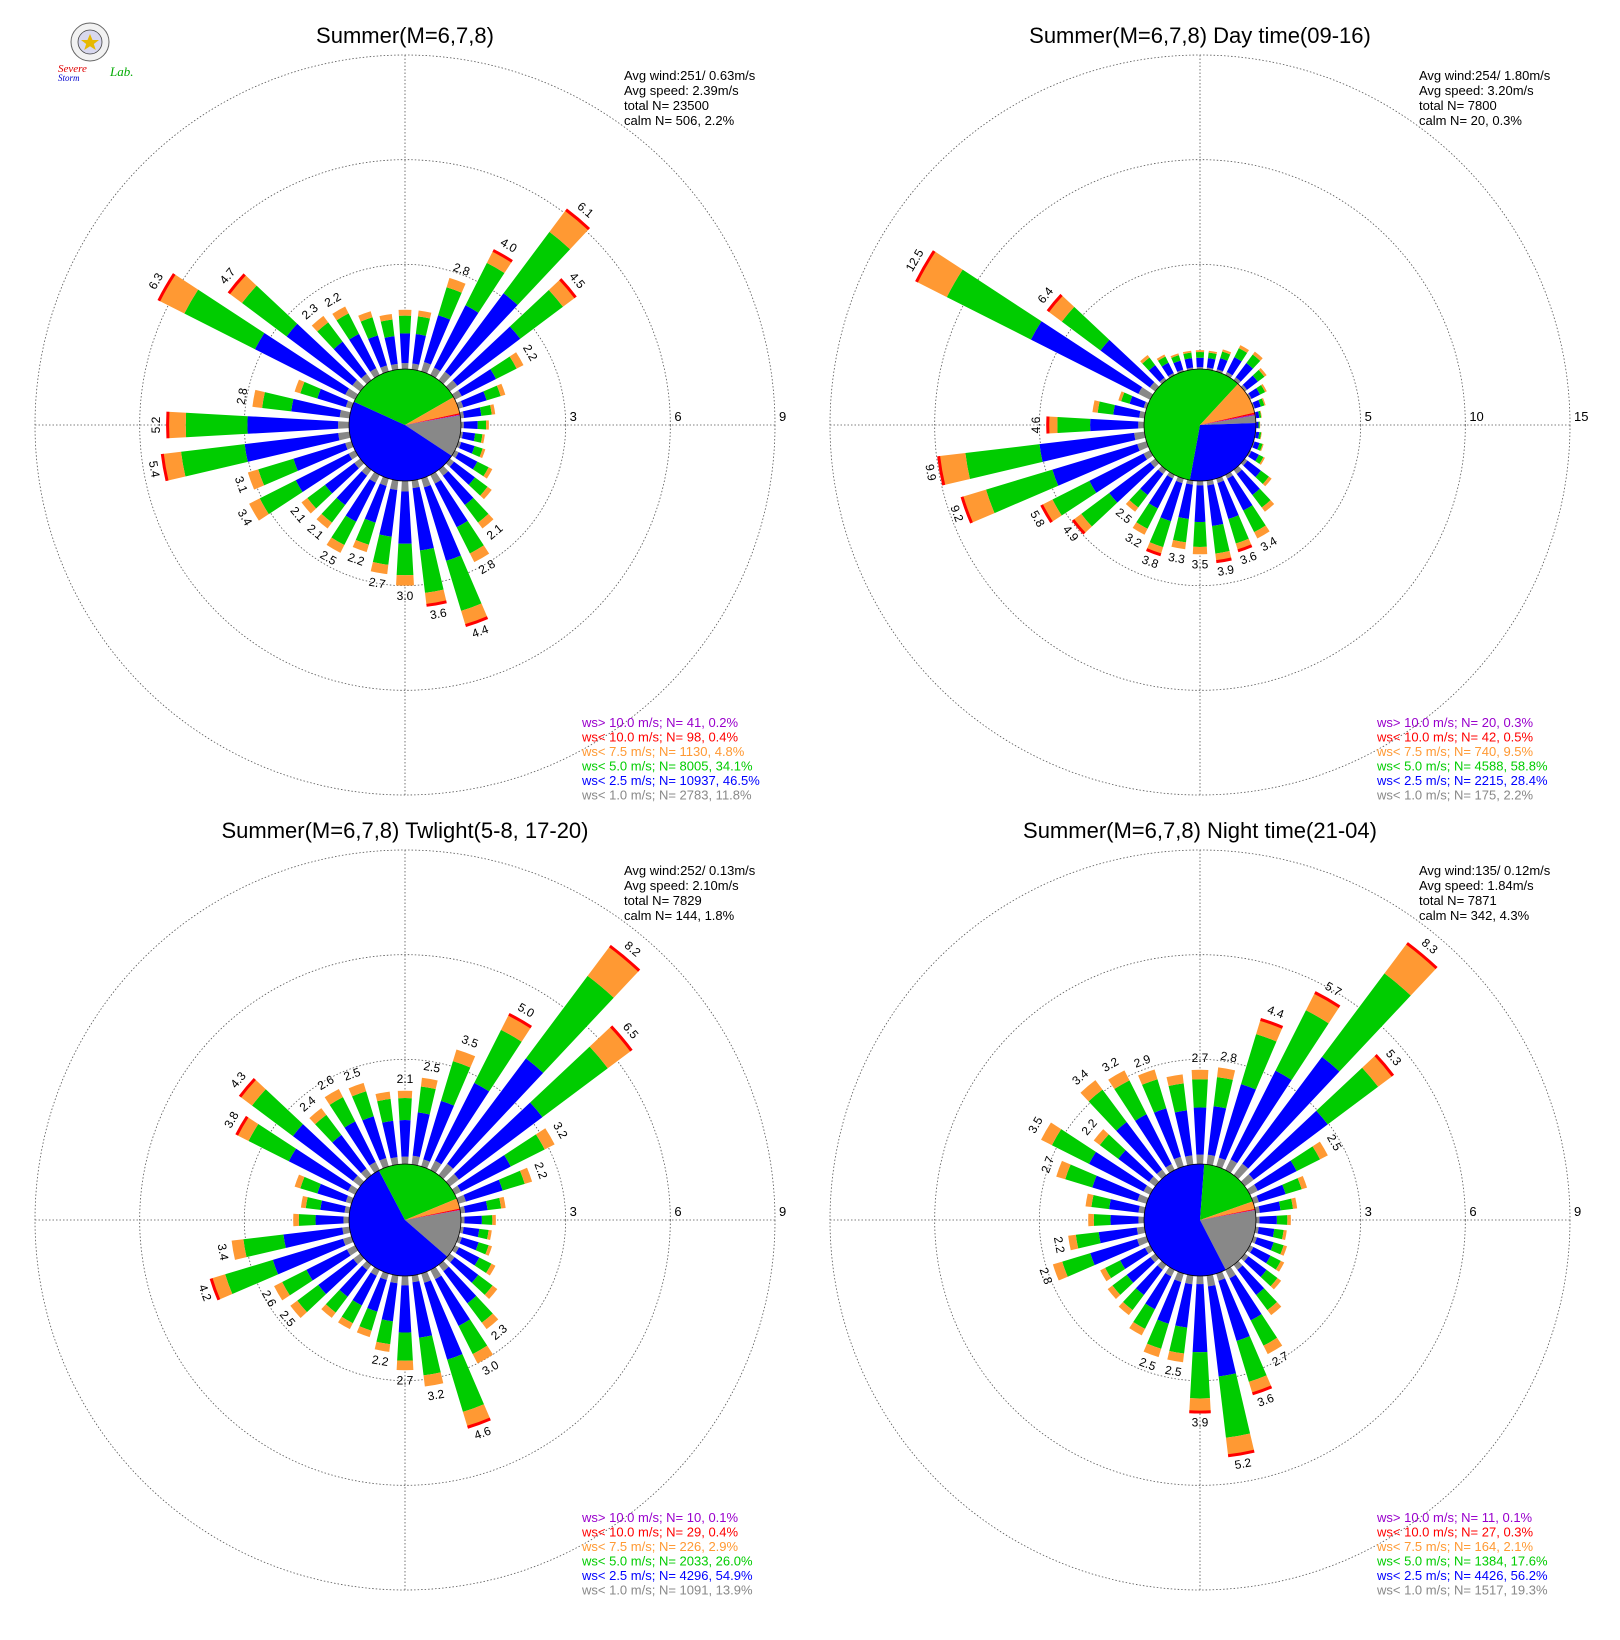 This screenshot has width=1620, height=1640. Describe the element at coordinates (470, 1041) in the screenshot. I see `spoke-label: 3.5` at that location.